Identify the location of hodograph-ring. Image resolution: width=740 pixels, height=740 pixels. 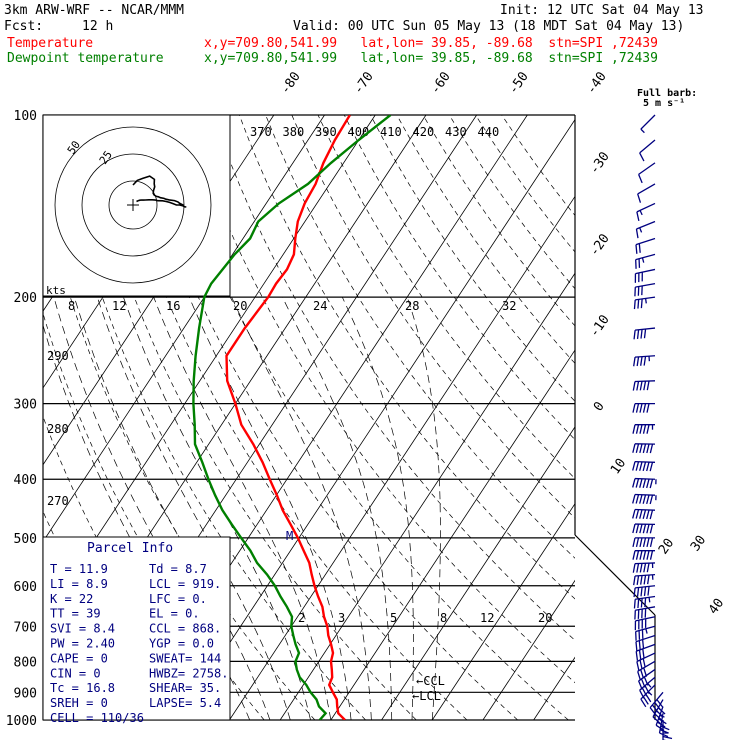
(133, 205).